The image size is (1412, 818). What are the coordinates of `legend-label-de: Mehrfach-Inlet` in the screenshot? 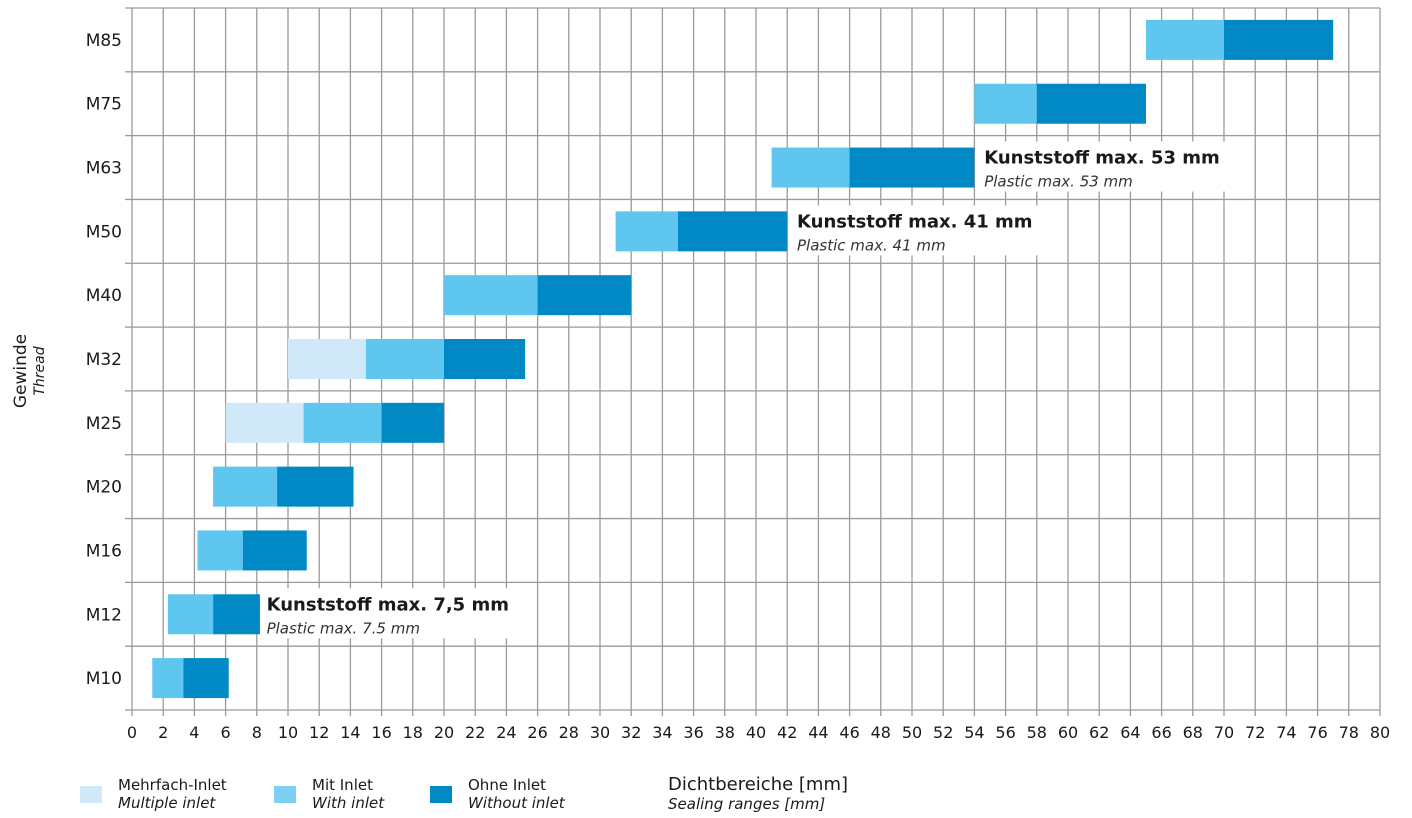 It's located at (172, 785).